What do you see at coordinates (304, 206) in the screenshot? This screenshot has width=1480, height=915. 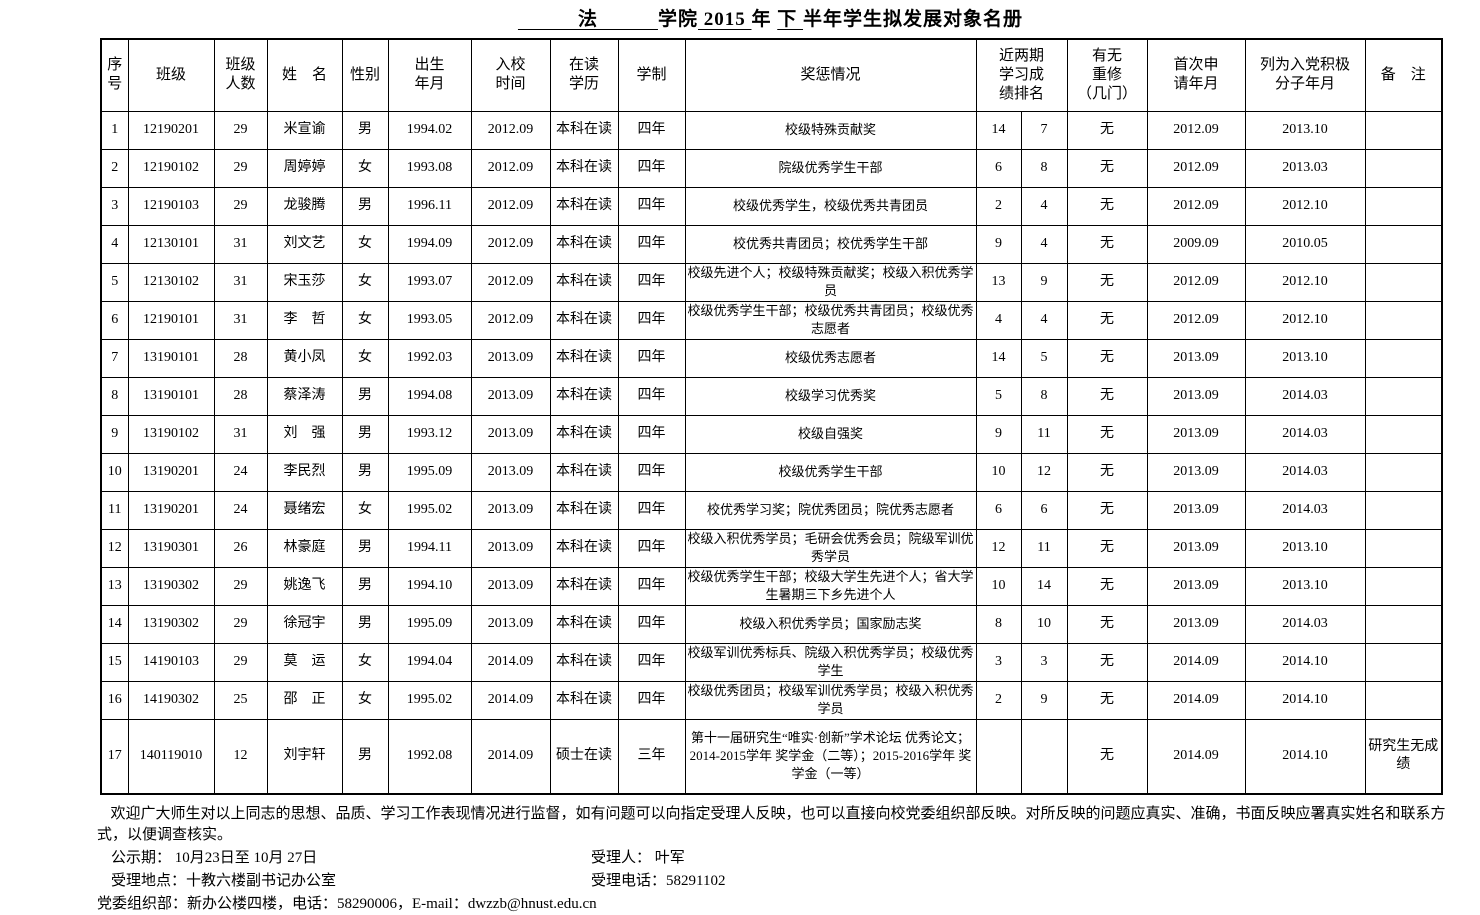 I see `cell-name: 龙骏腾` at bounding box center [304, 206].